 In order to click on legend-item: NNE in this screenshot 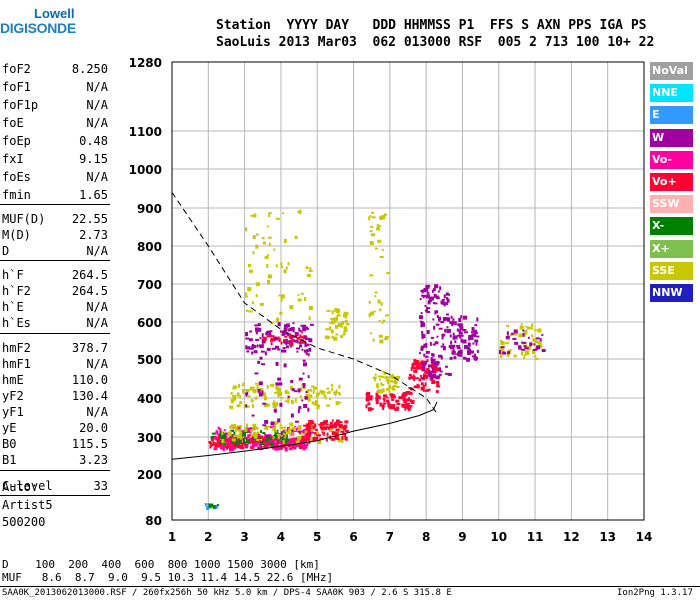, I will do `click(671, 93)`.